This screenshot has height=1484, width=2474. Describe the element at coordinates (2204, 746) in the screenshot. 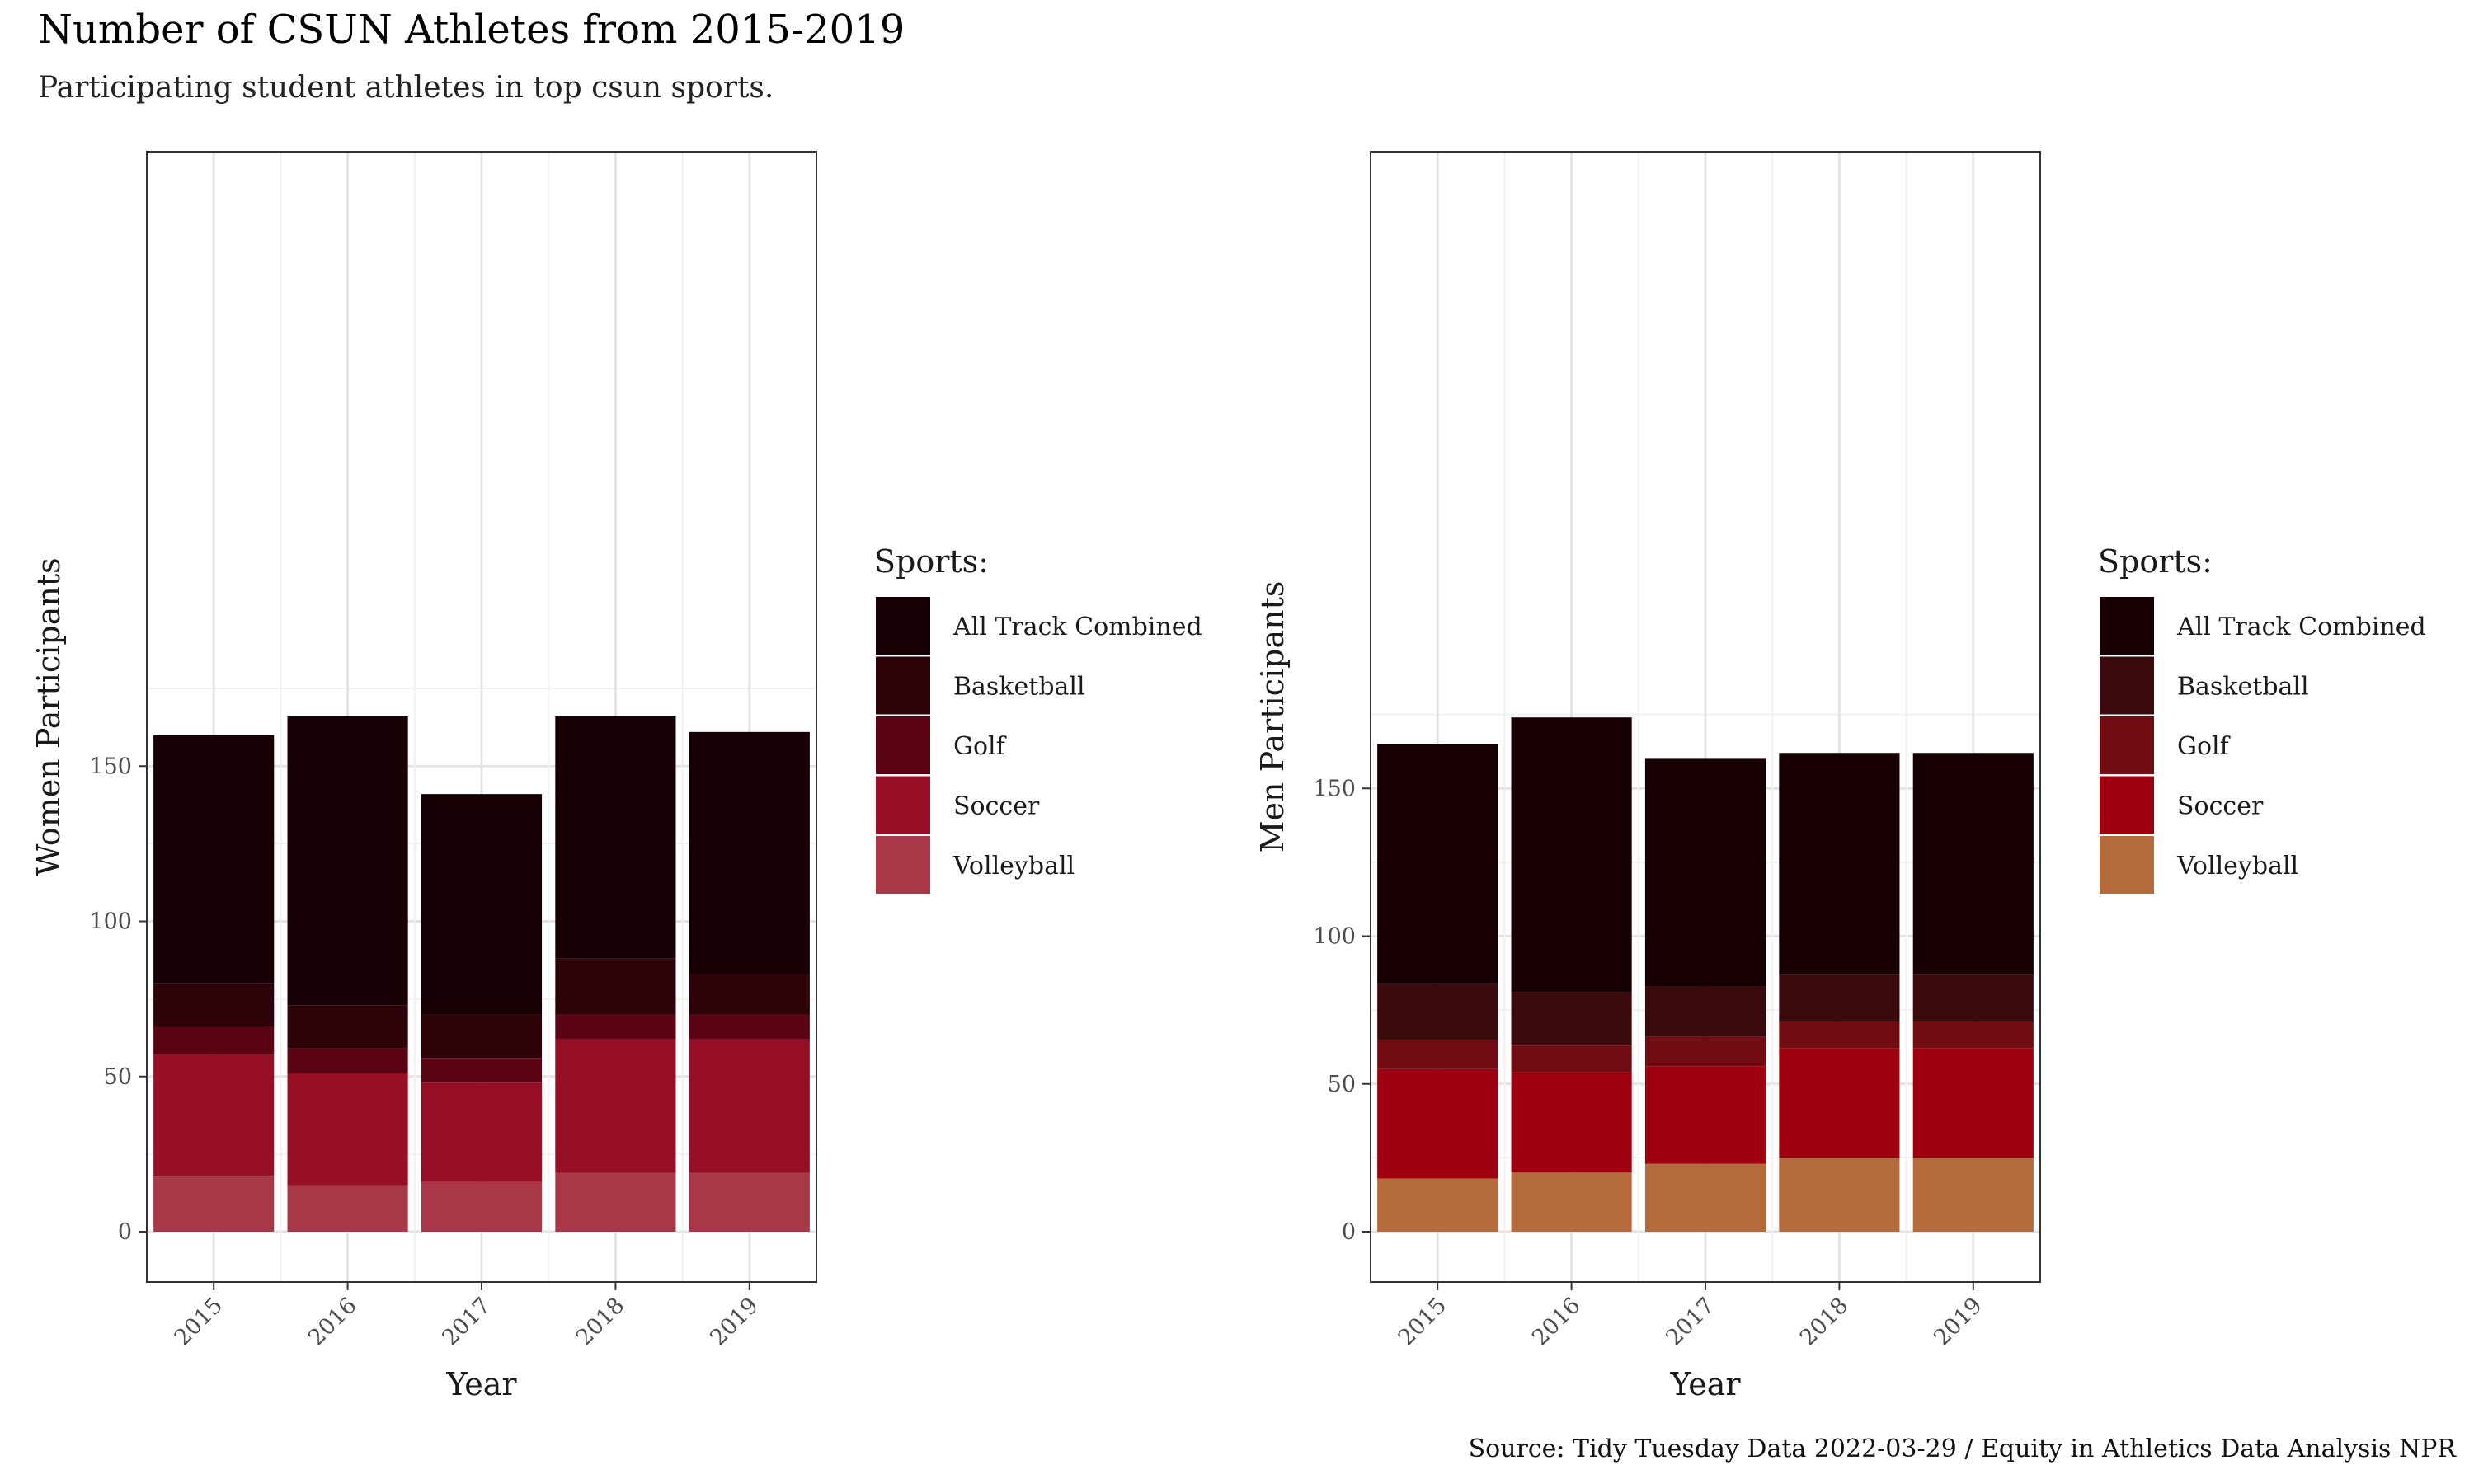

I see `men-legend-label-golf: Golf` at that location.